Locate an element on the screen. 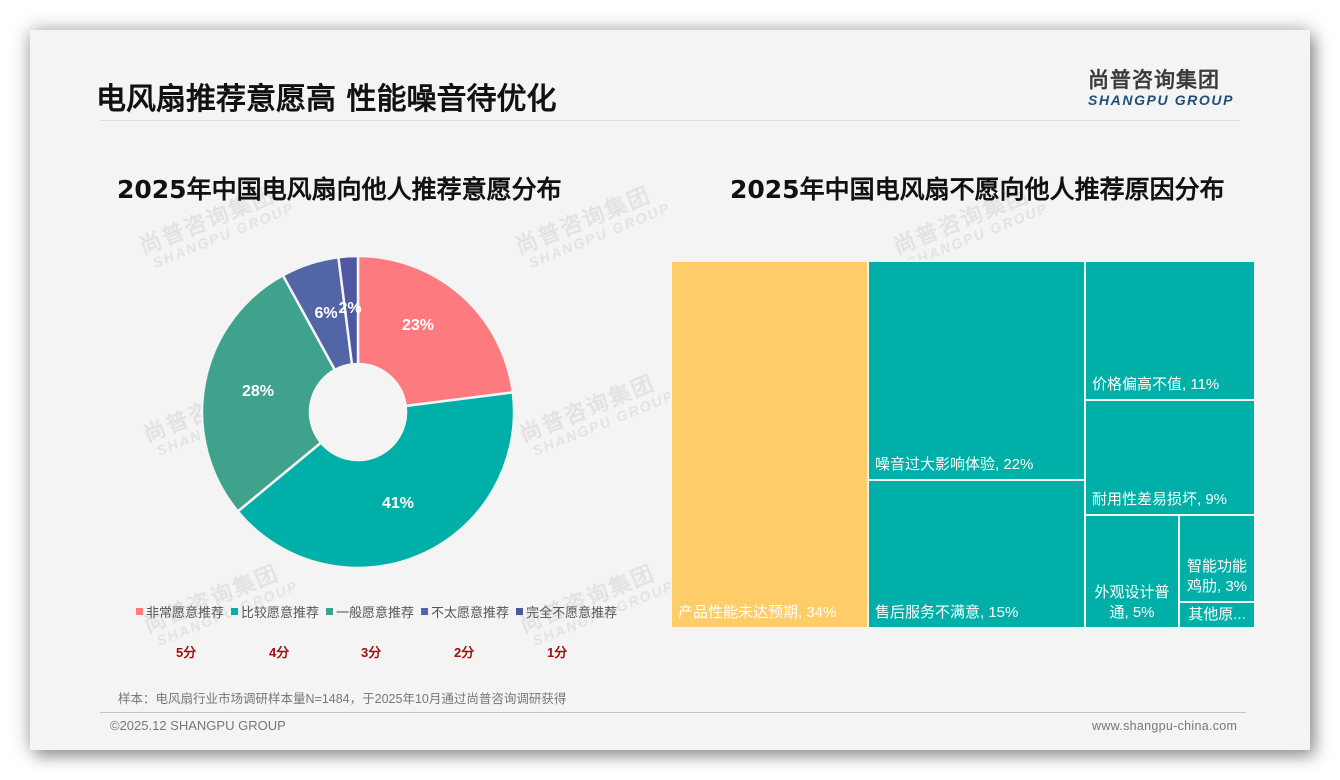 This screenshot has width=1340, height=780. legend-label: 非常愿意推荐 is located at coordinates (185, 612).